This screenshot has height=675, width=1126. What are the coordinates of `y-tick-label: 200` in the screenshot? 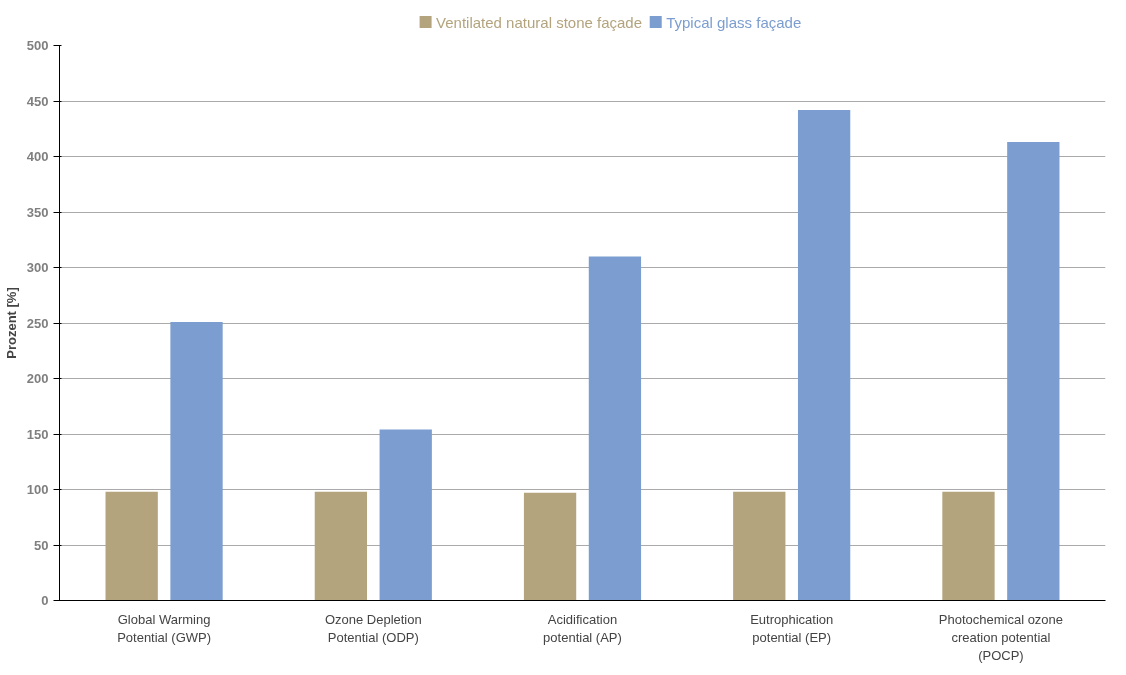 It's located at (37, 378).